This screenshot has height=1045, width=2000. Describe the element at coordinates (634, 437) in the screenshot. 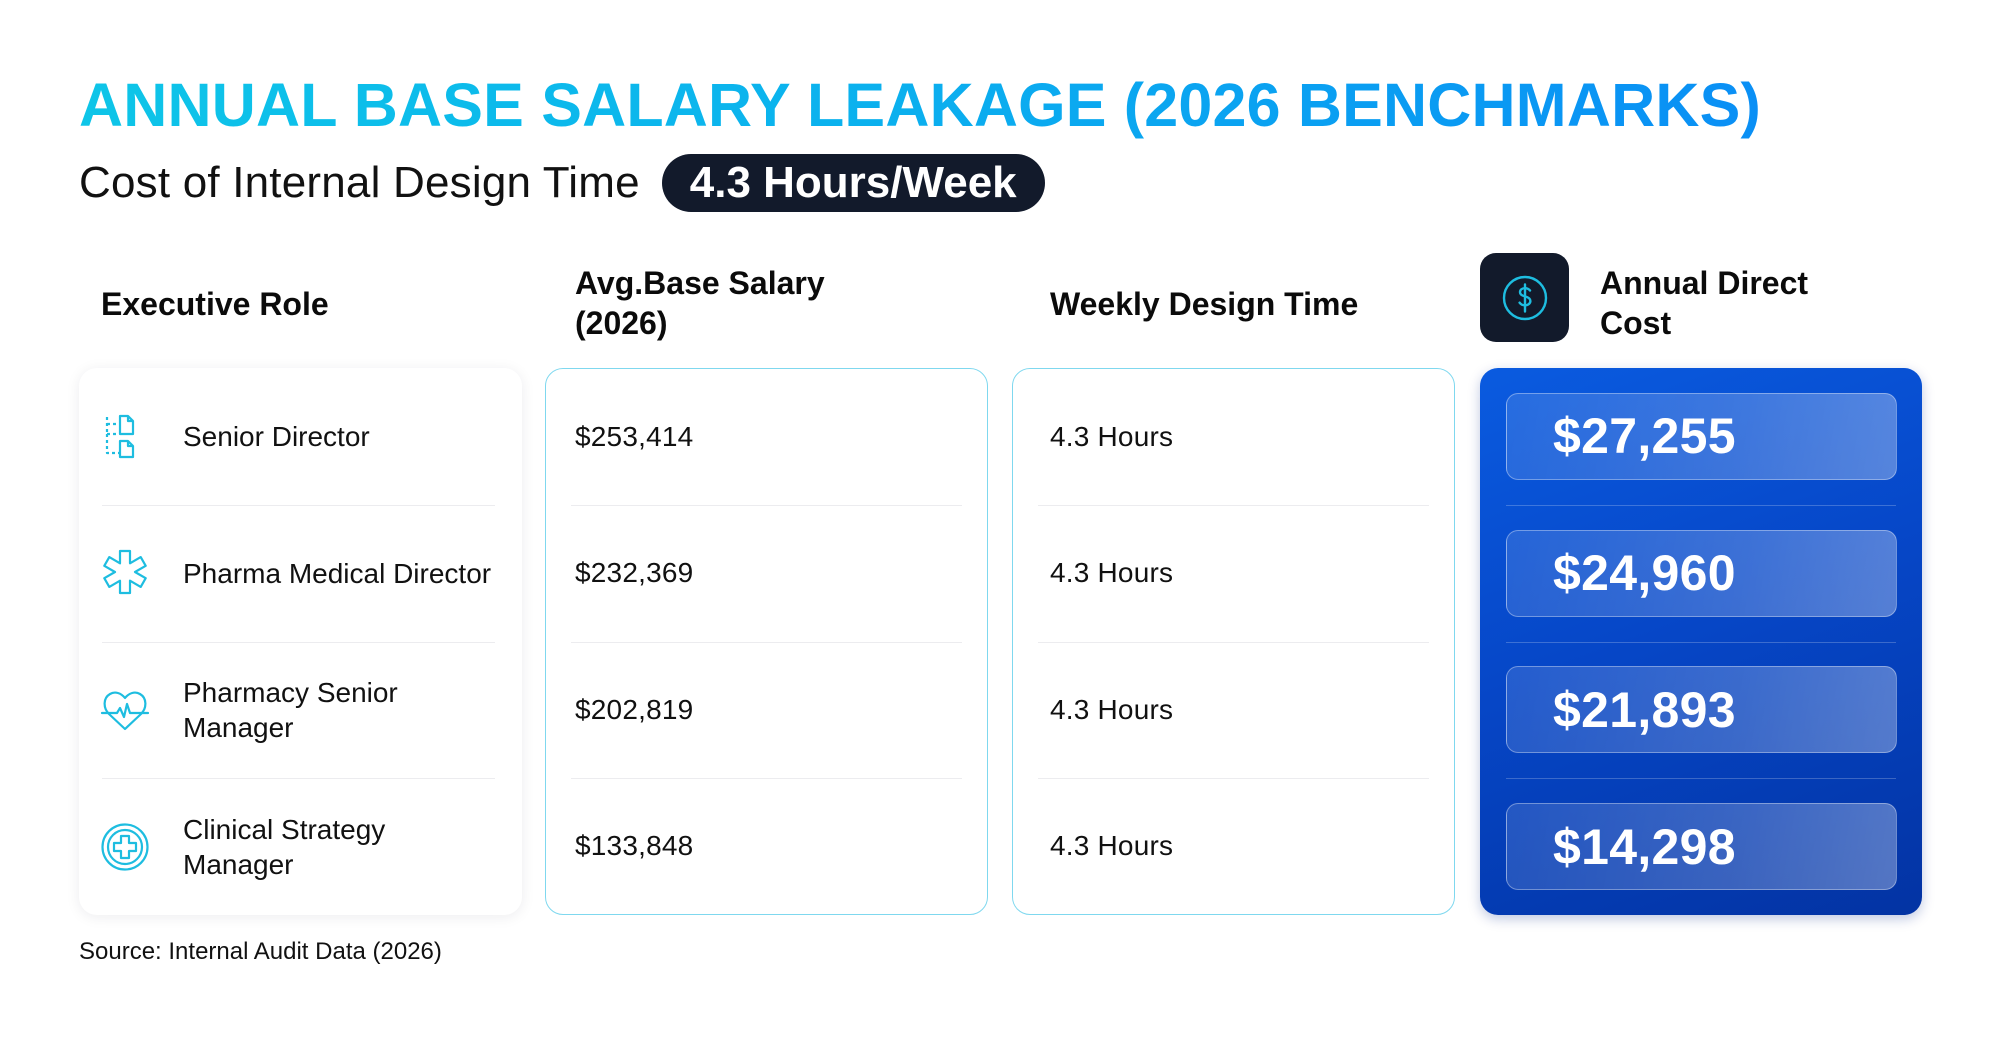

I see `salary-value: $253,414` at that location.